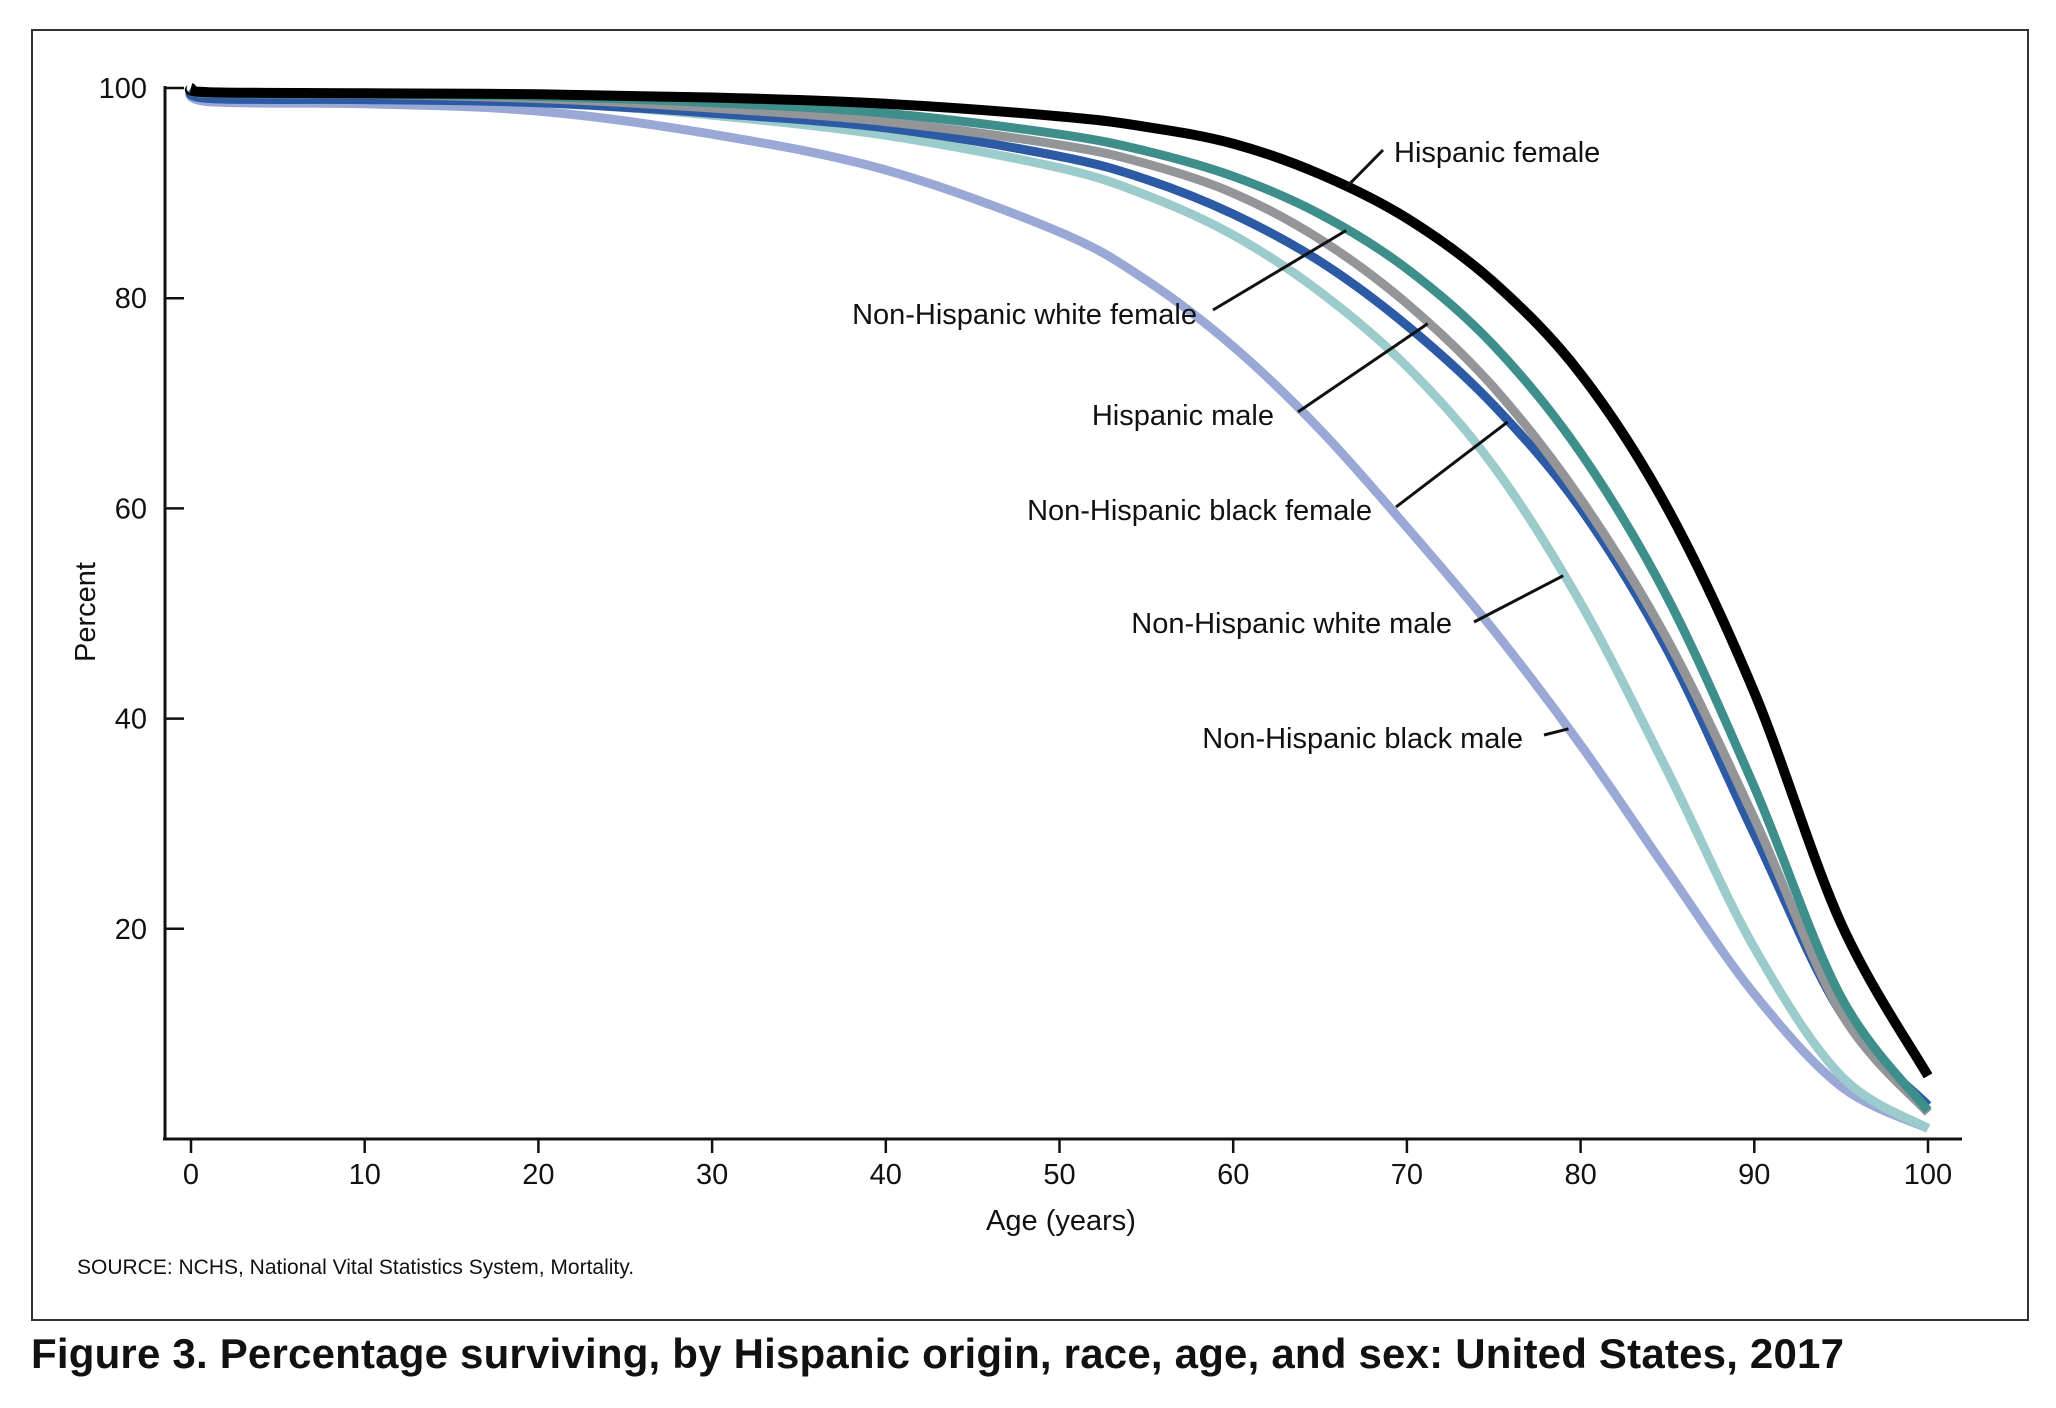 The width and height of the screenshot is (2056, 1408). Describe the element at coordinates (1279, 270) in the screenshot. I see `leader-line-non-hispanic-white-female` at that location.